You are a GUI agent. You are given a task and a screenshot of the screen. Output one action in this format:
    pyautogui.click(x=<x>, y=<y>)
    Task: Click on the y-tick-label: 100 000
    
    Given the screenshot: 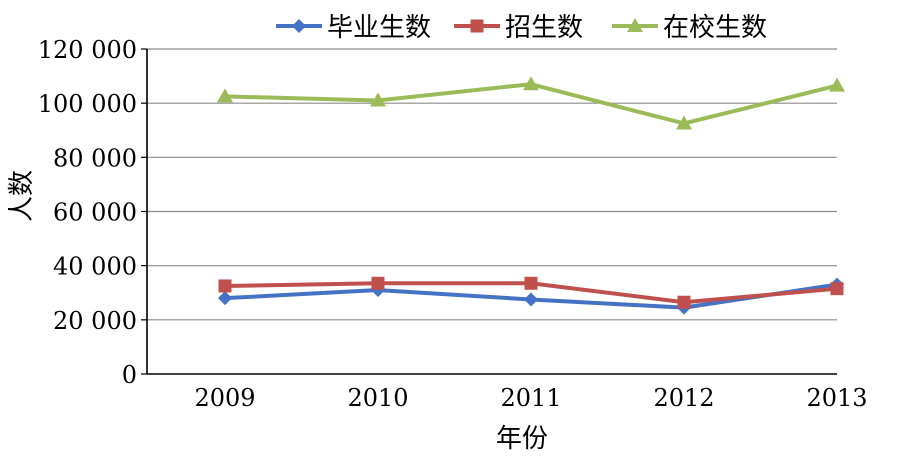 What is the action you would take?
    pyautogui.click(x=87, y=104)
    